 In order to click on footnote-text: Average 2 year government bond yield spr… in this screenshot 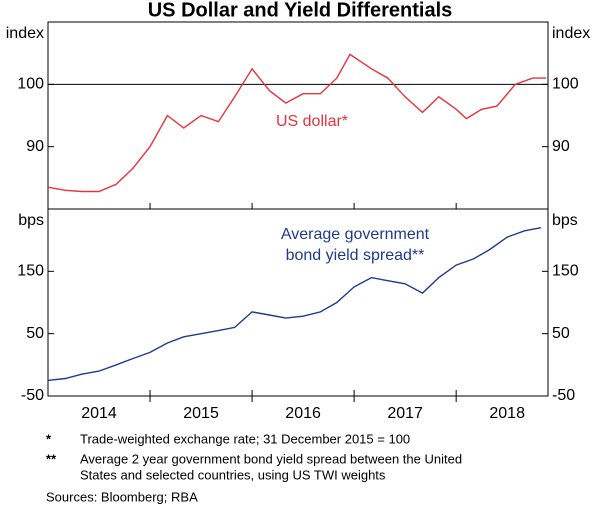, I will do `click(271, 458)`.